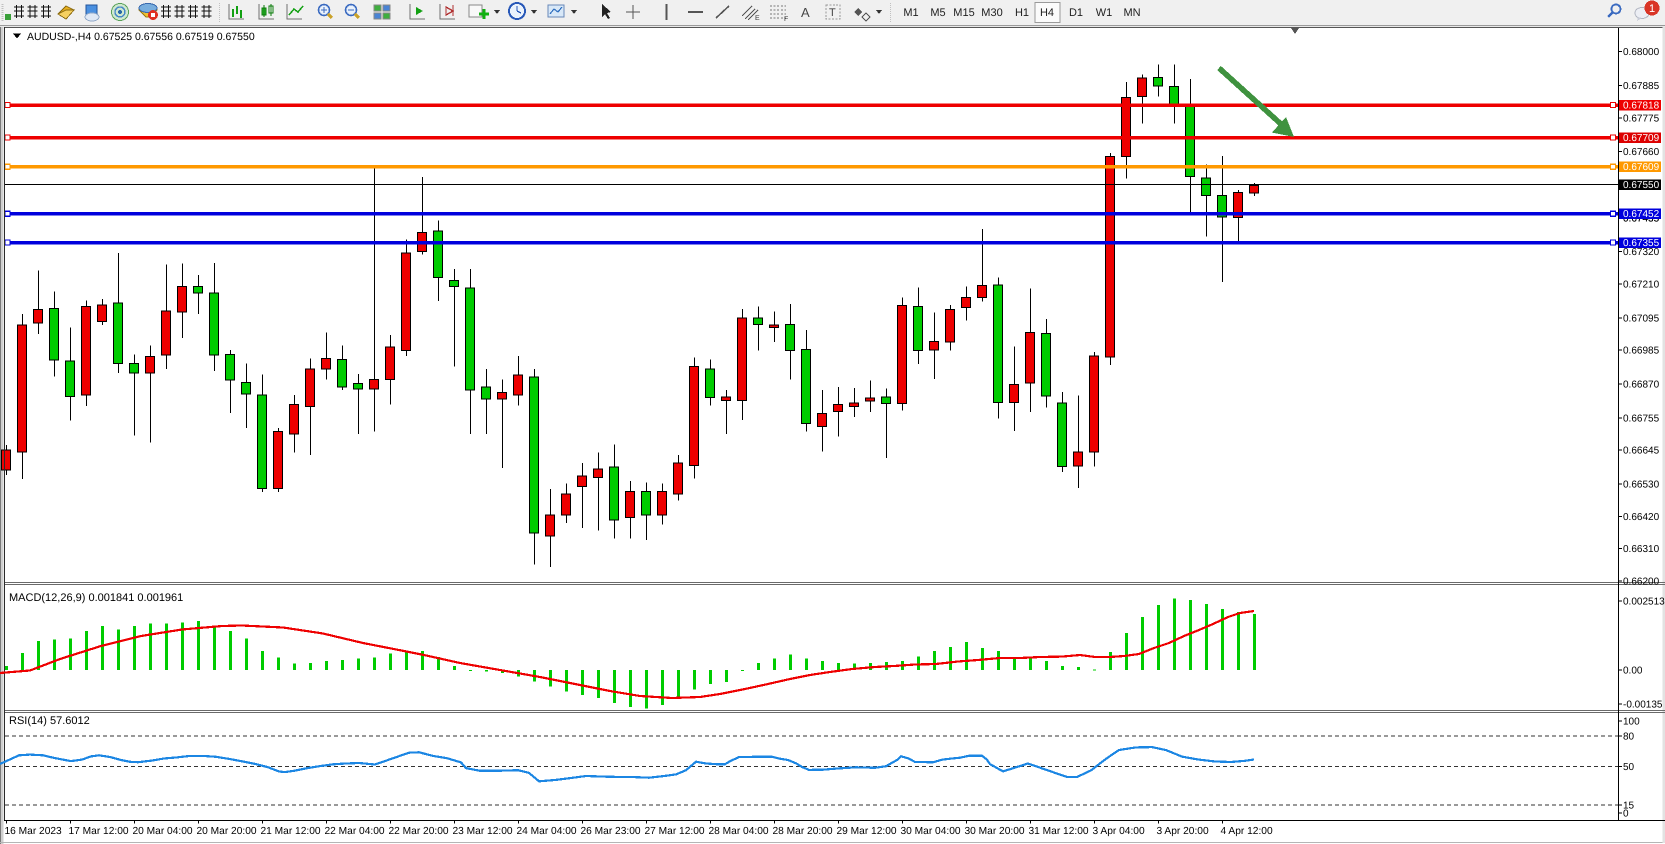  Describe the element at coordinates (1629, 767) in the screenshot. I see `svg-text: 50` at that location.